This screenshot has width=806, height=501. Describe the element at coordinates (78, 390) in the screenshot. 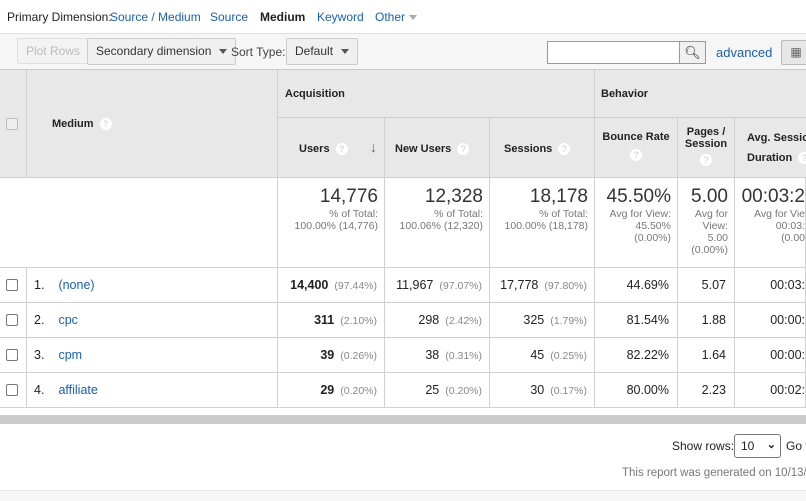

I see `medium-link: affiliate` at that location.